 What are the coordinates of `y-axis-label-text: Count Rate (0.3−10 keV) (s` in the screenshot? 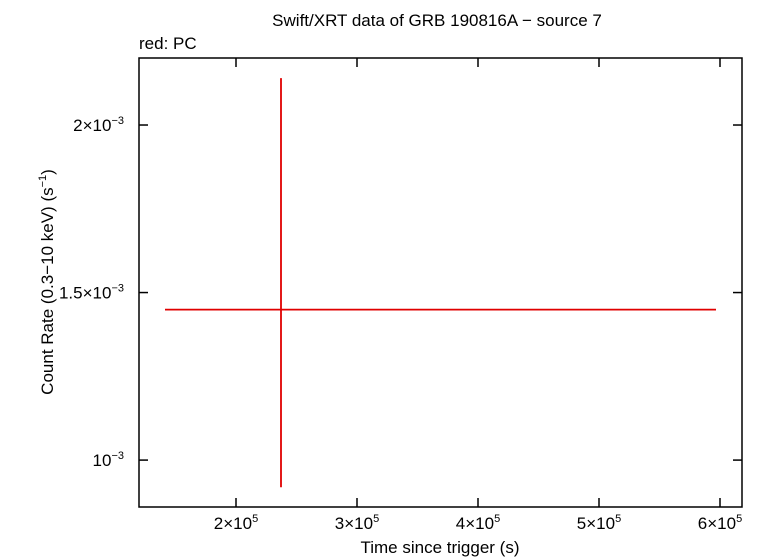 It's located at (47, 290).